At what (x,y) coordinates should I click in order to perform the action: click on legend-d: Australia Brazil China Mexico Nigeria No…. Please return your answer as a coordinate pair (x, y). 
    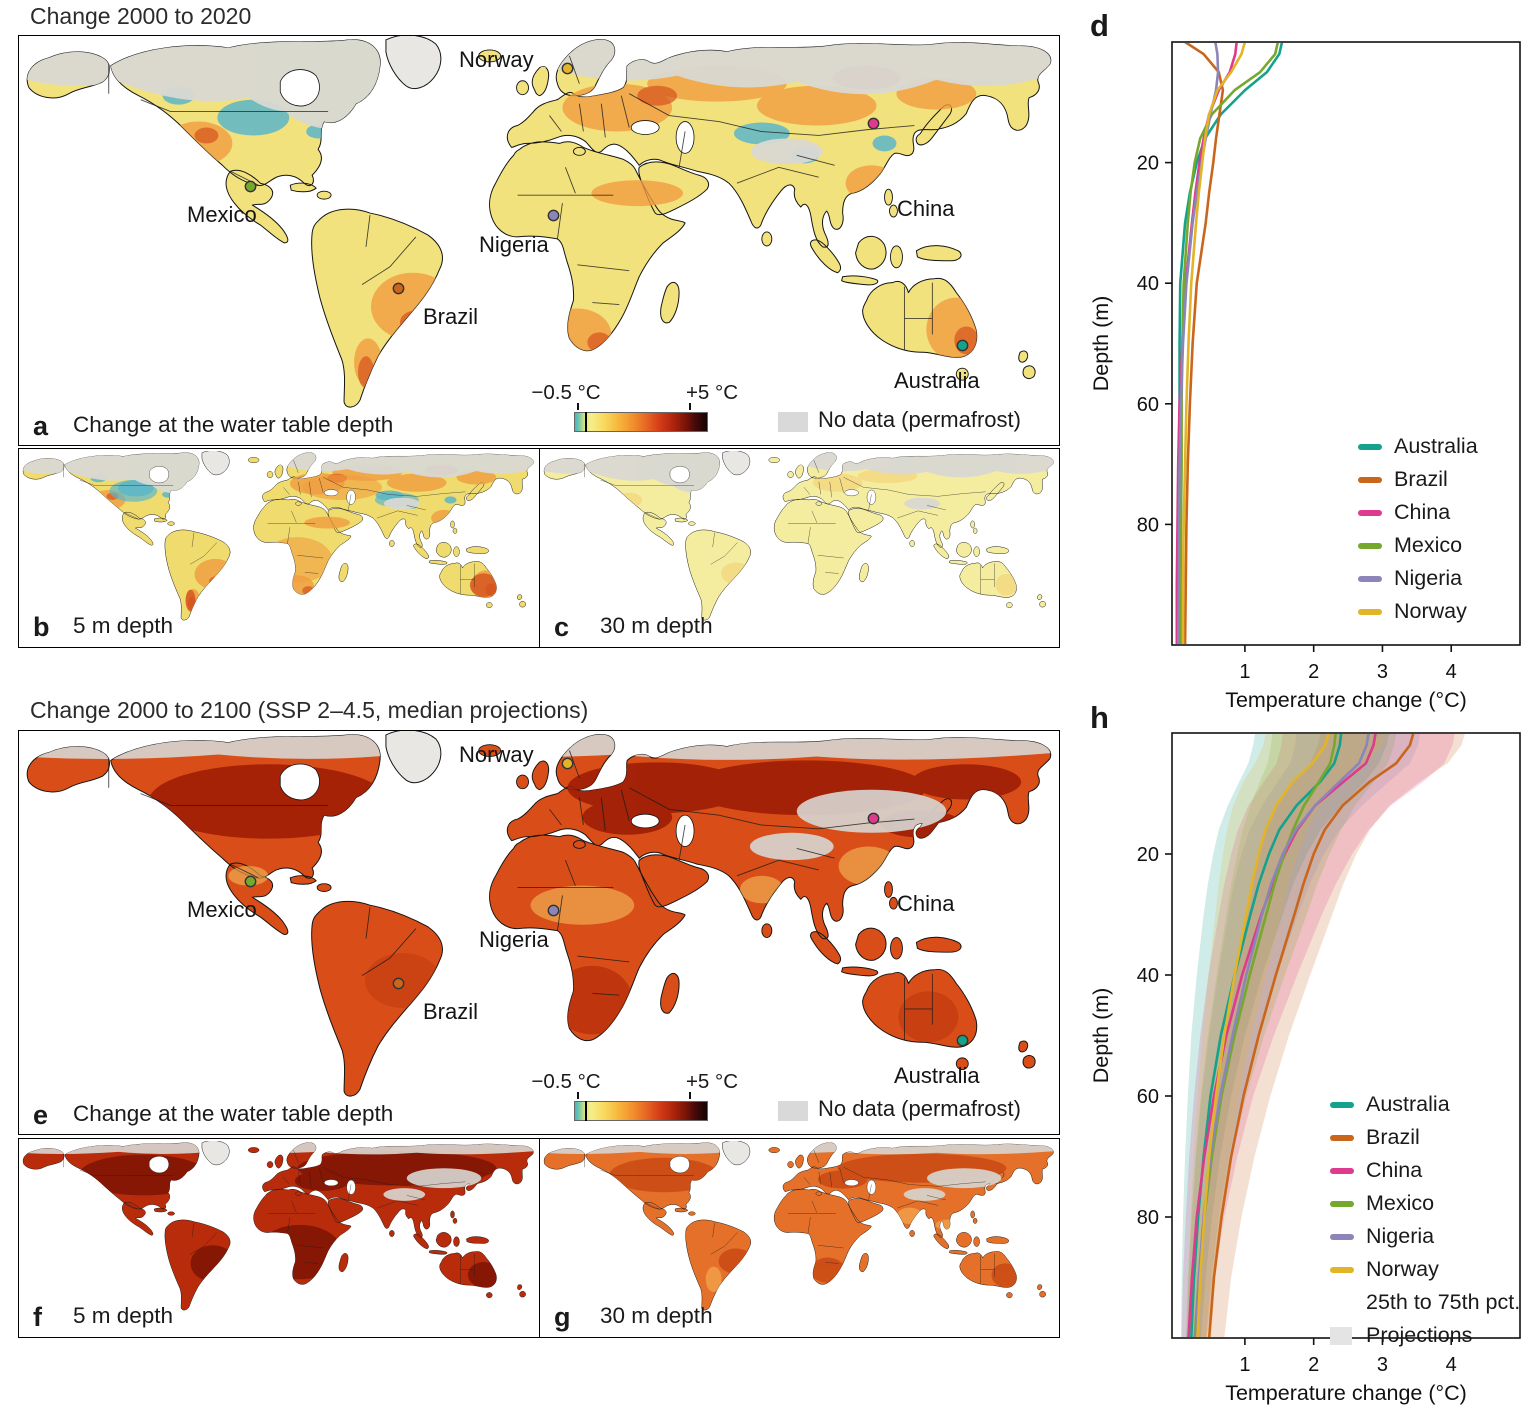
    Looking at the image, I should click on (1418, 529).